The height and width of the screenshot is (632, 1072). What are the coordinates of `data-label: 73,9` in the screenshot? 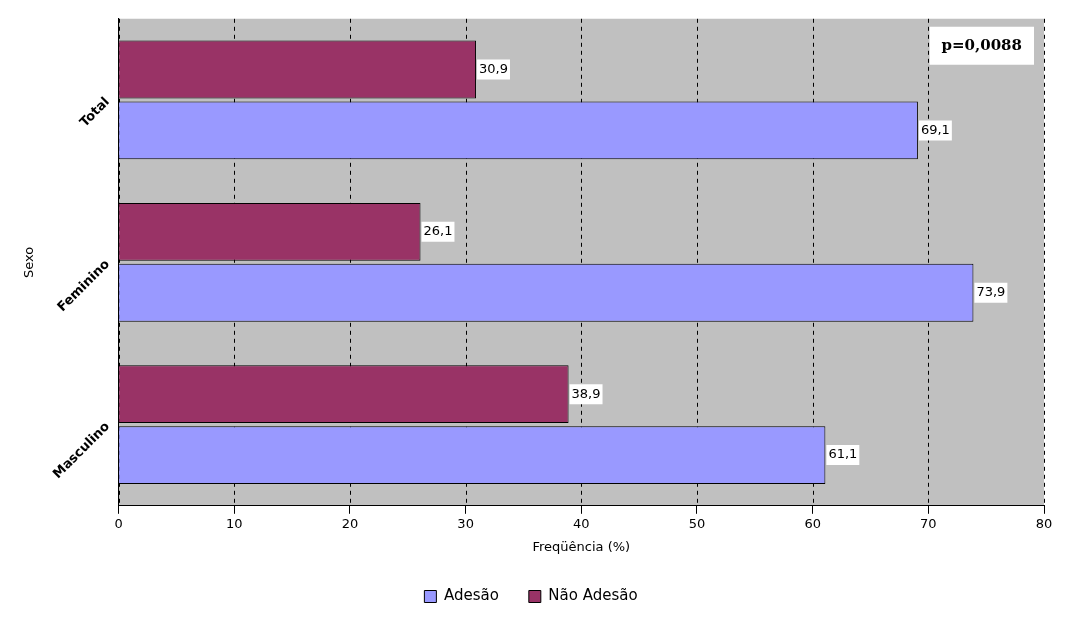 It's located at (991, 292).